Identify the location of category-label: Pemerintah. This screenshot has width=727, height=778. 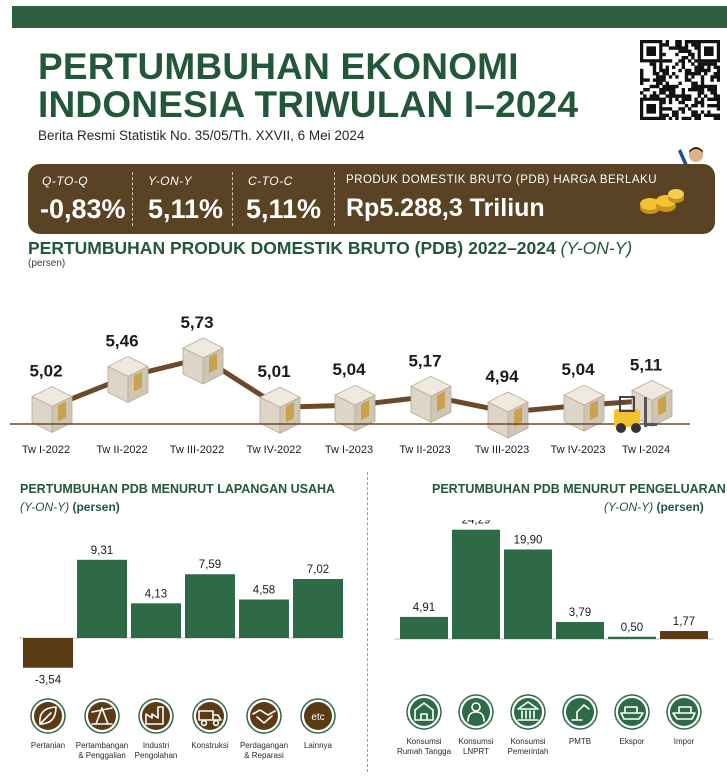
(528, 751).